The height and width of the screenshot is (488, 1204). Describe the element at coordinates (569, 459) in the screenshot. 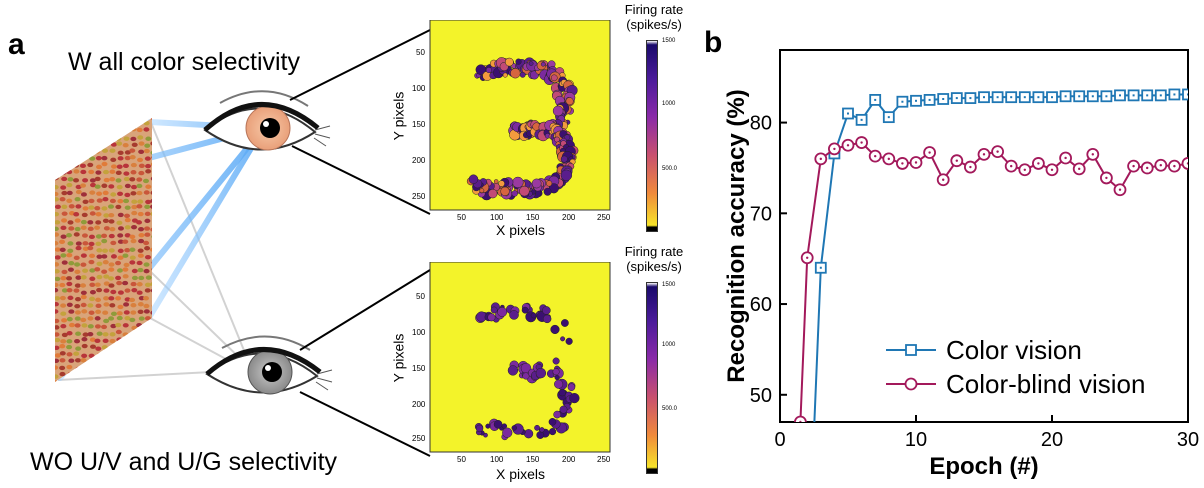

I see `map-2-xtick: 200` at that location.